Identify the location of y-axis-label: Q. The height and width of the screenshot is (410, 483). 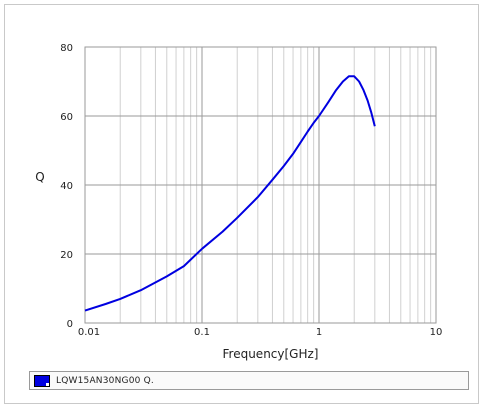
(39, 177).